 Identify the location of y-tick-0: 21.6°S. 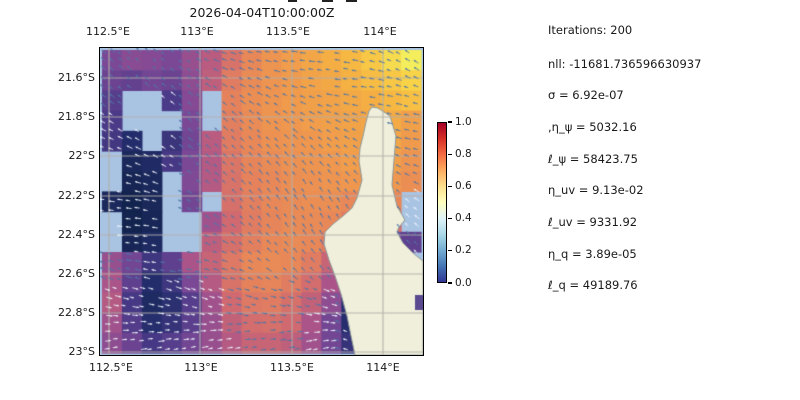
(76, 77).